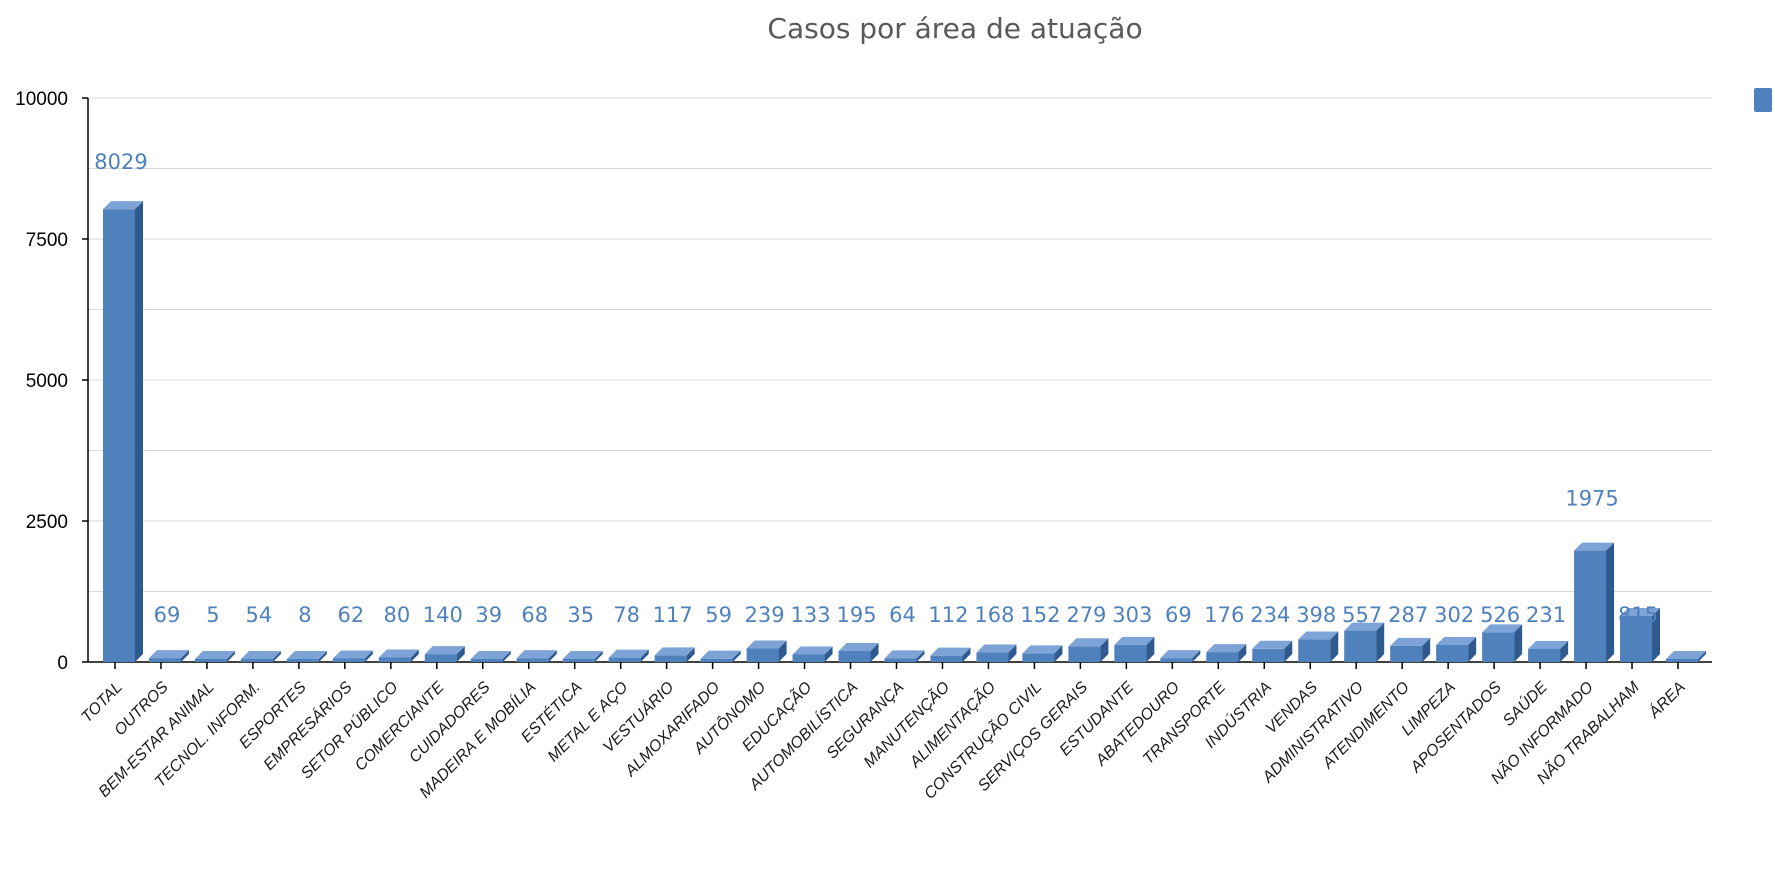 This screenshot has height=896, width=1775. What do you see at coordinates (1178, 615) in the screenshot?
I see `data-label: 69` at bounding box center [1178, 615].